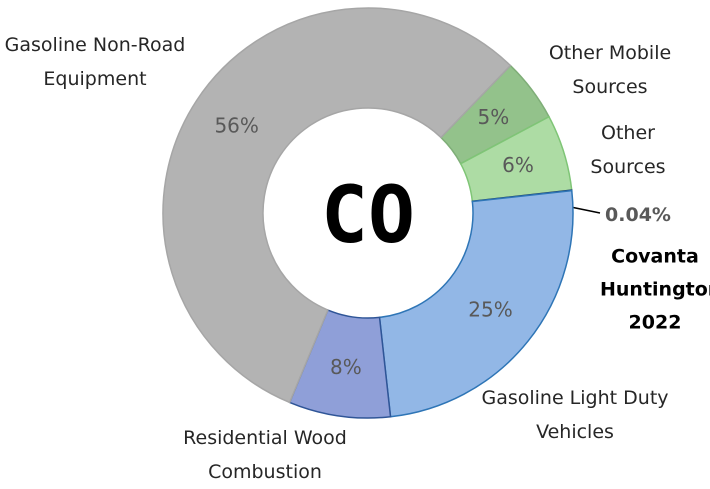 The image size is (710, 489). Describe the element at coordinates (95, 62) in the screenshot. I see `category-label: Gasoline Non-Road Equipment` at that location.